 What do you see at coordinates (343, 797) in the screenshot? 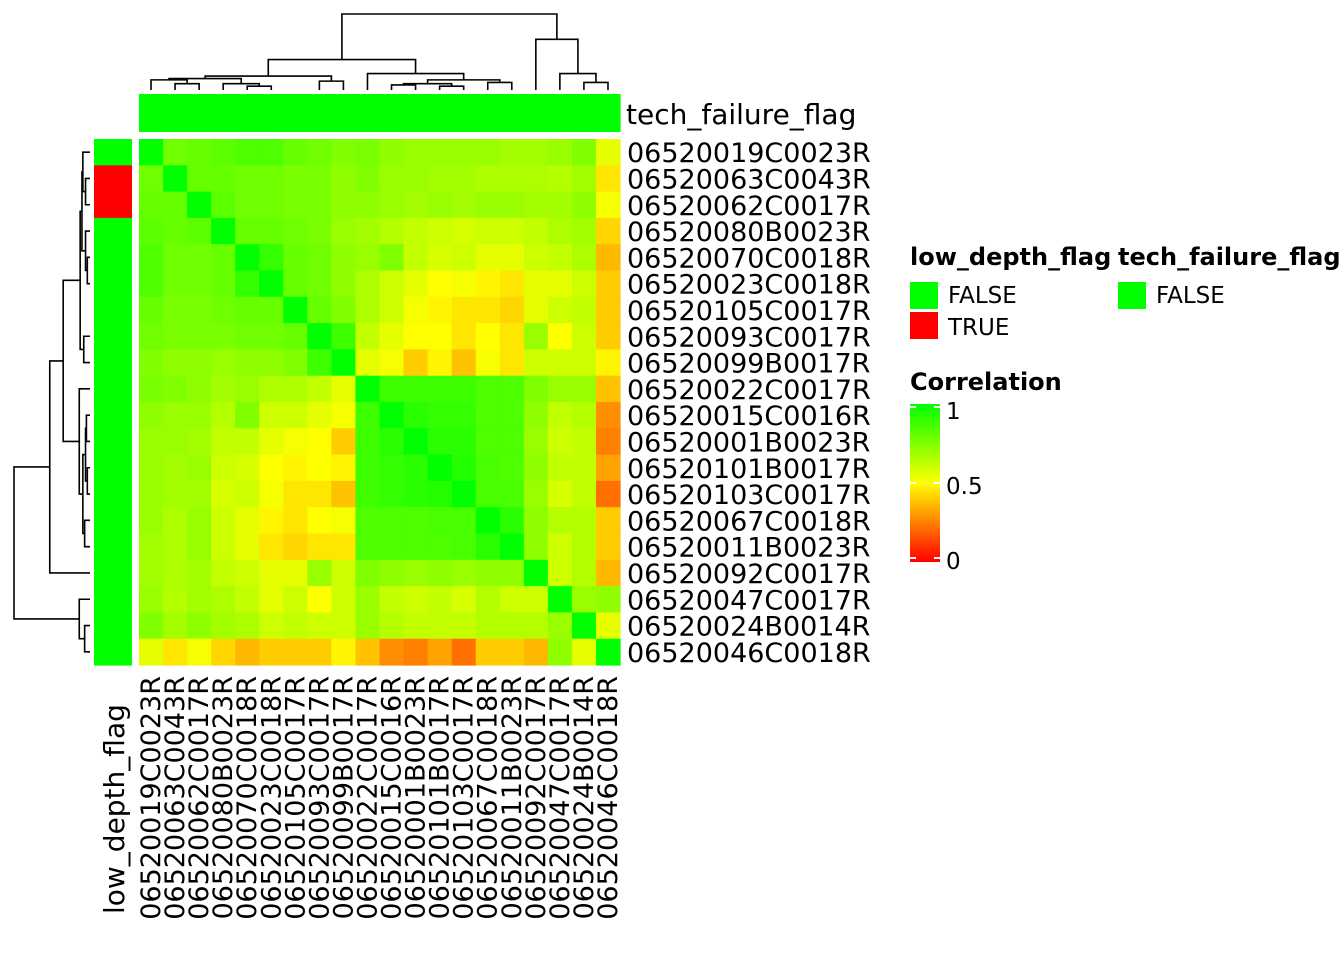
I see `column-label: 06520099B0017R` at bounding box center [343, 797].